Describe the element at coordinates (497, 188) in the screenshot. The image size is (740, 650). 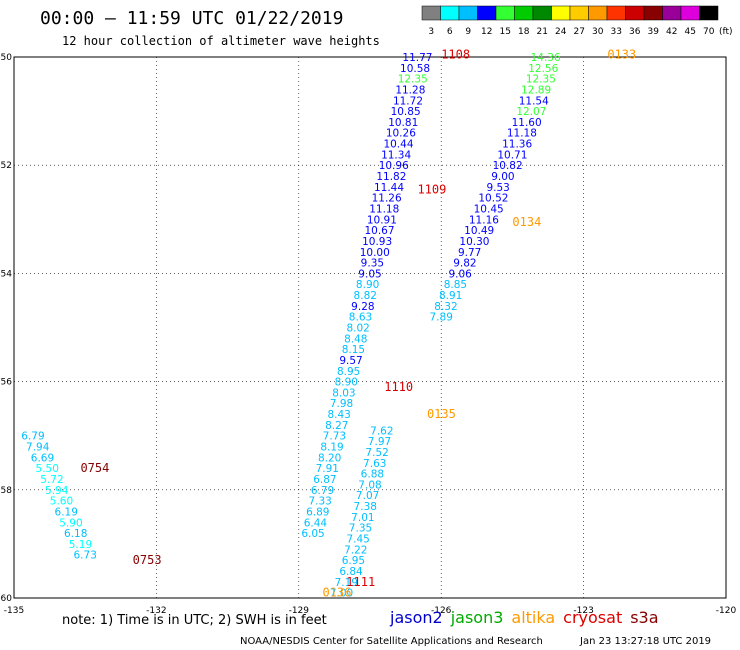
I see `wave-height-point: 9.53` at that location.